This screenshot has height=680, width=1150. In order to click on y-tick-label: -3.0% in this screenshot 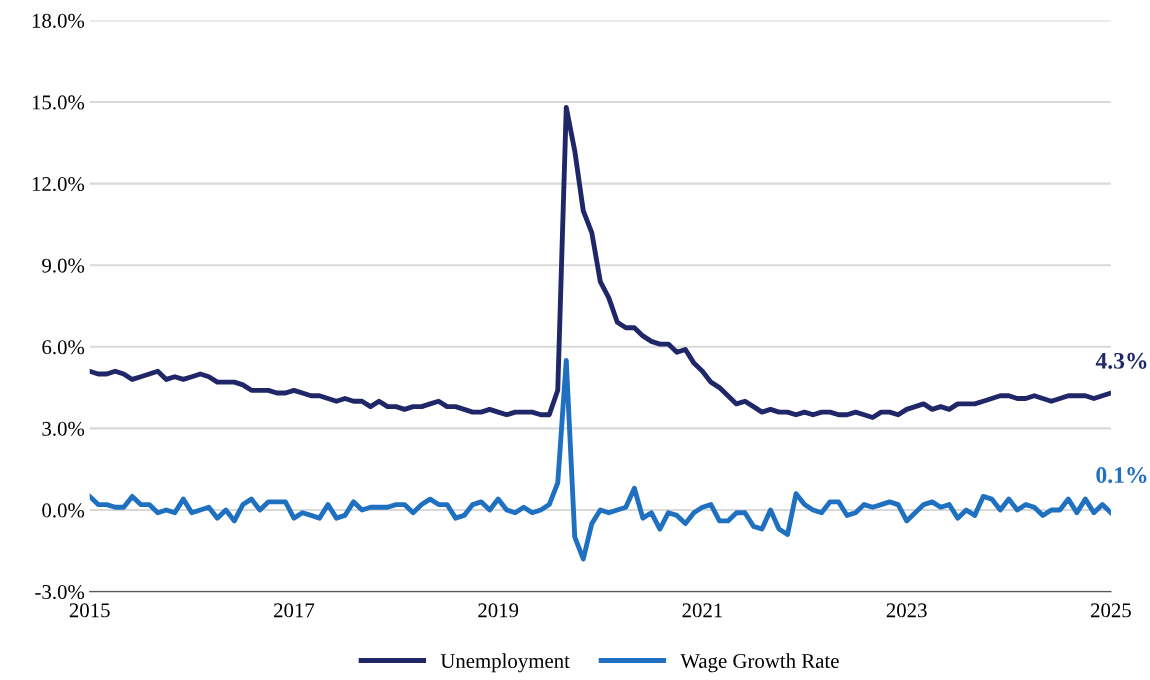, I will do `click(60, 592)`.